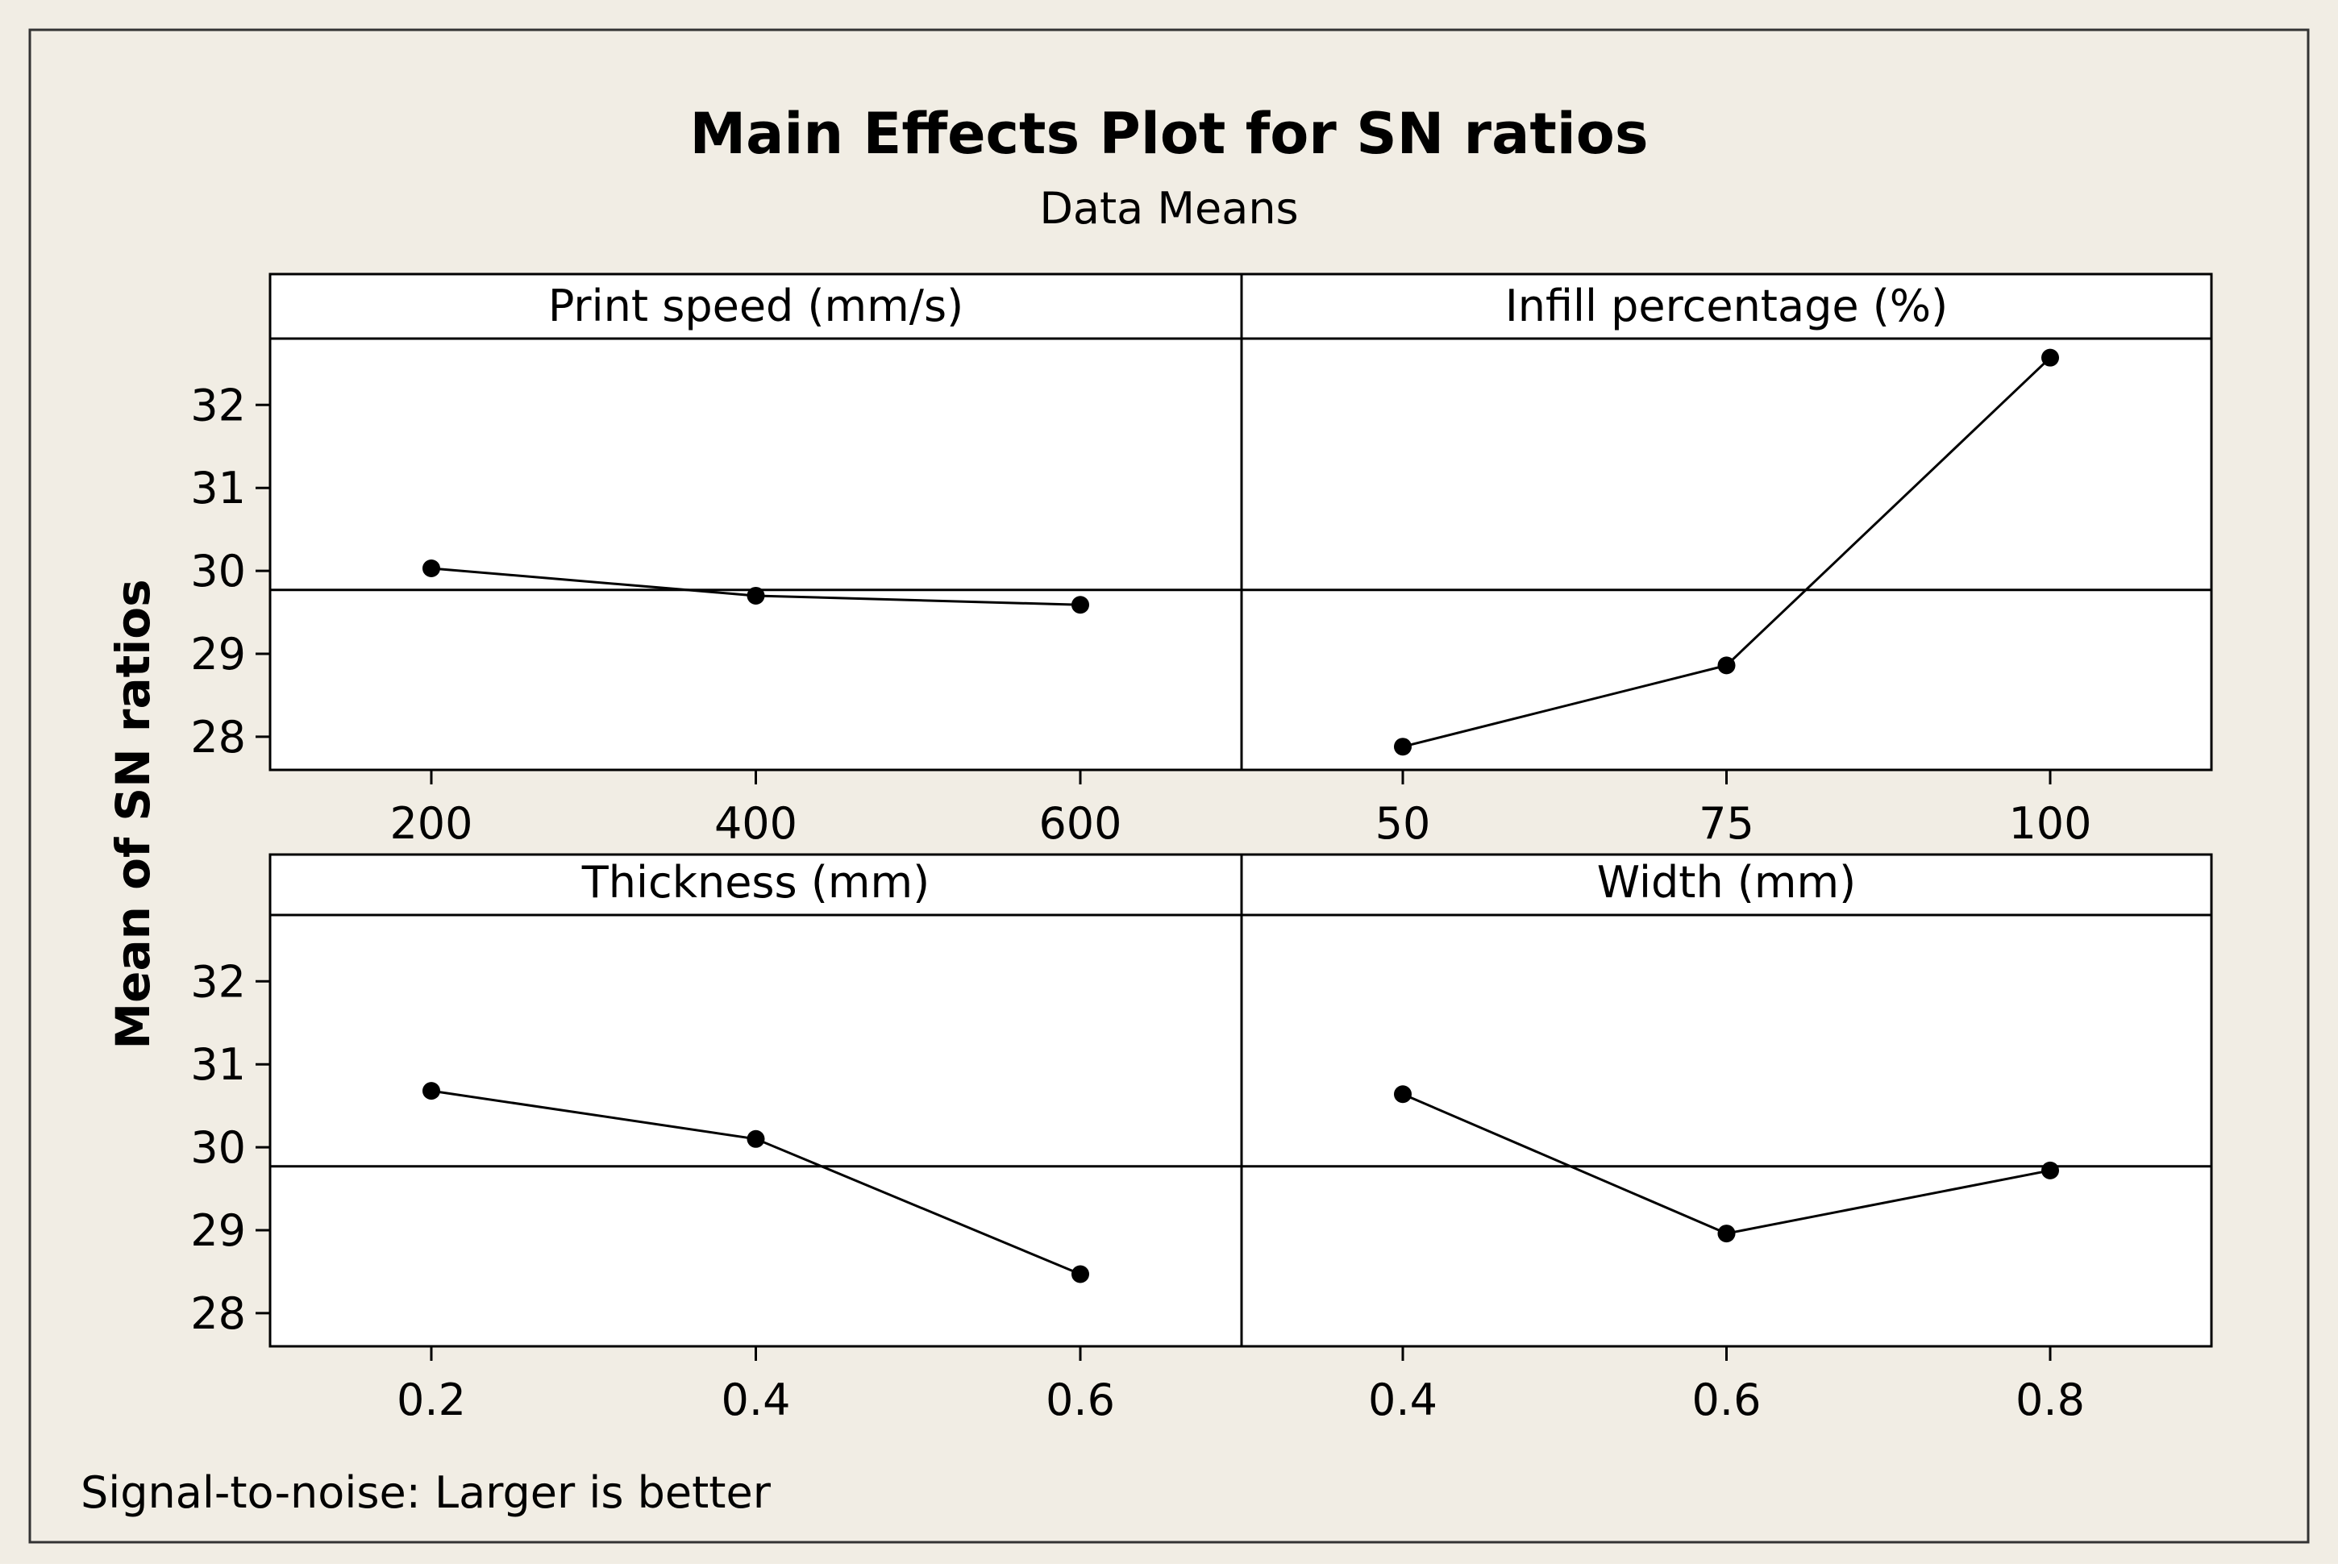 The height and width of the screenshot is (1568, 2338). I want to click on chart-title: Main Effects Plot for SN ratios, so click(1168, 134).